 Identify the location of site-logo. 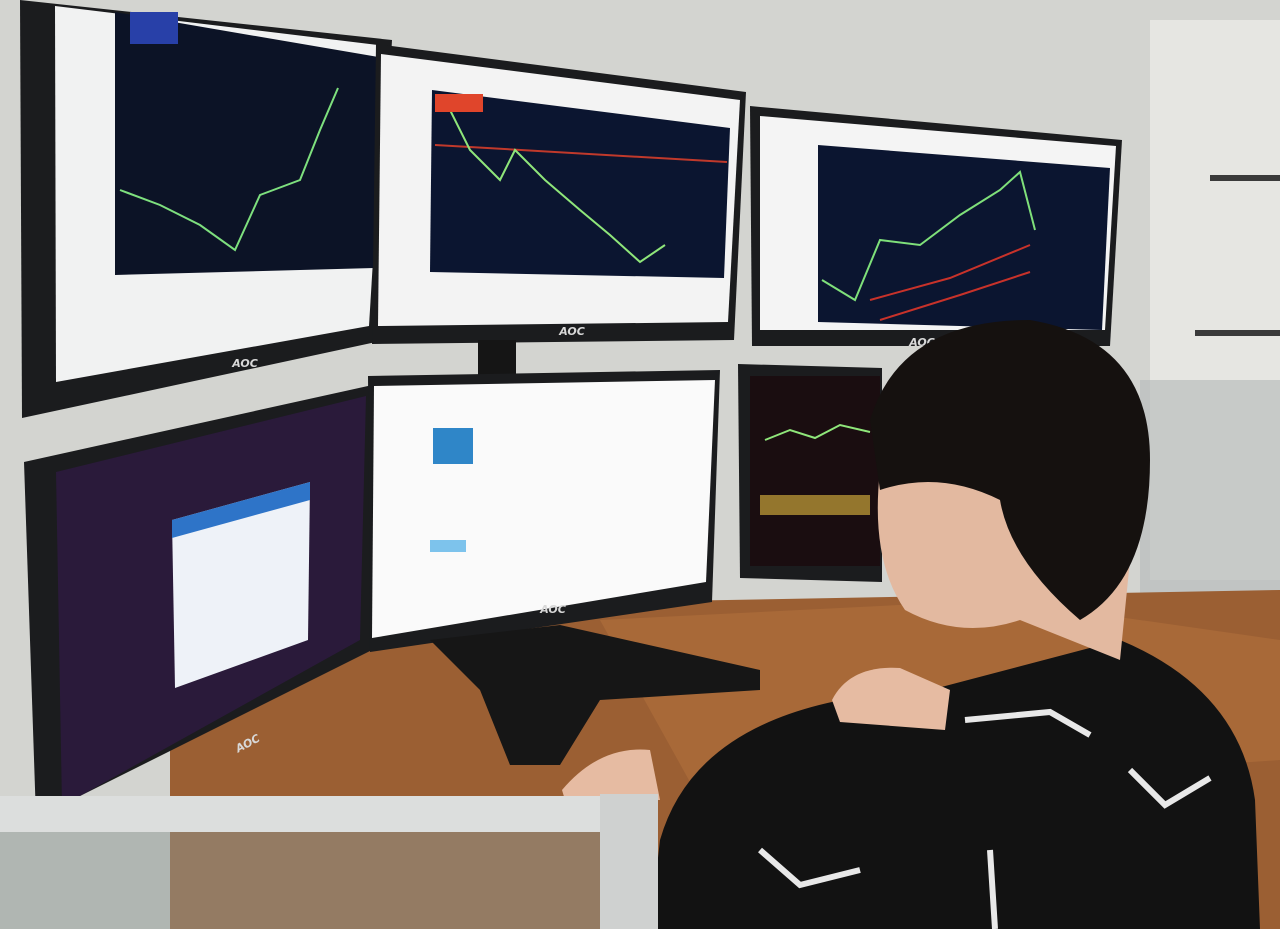
(453, 446).